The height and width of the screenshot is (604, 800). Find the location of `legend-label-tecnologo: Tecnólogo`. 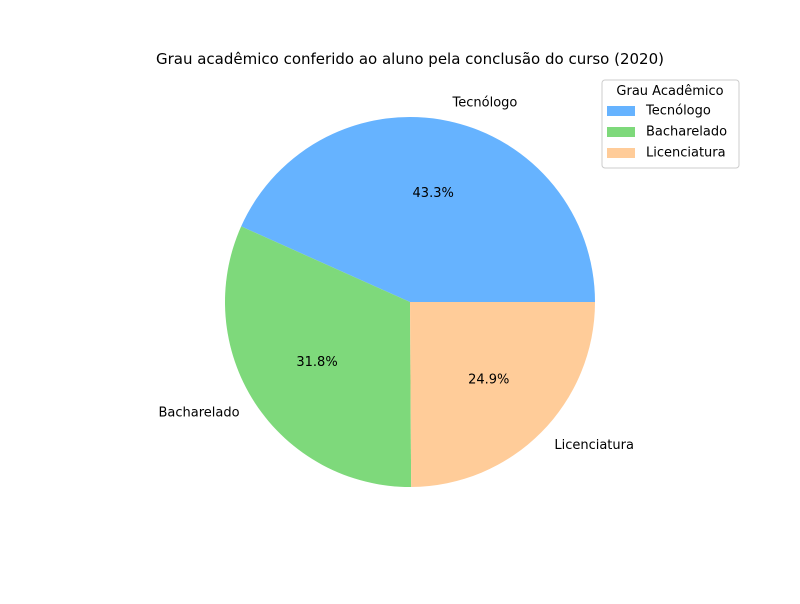

legend-label-tecnologo: Tecnólogo is located at coordinates (678, 111).